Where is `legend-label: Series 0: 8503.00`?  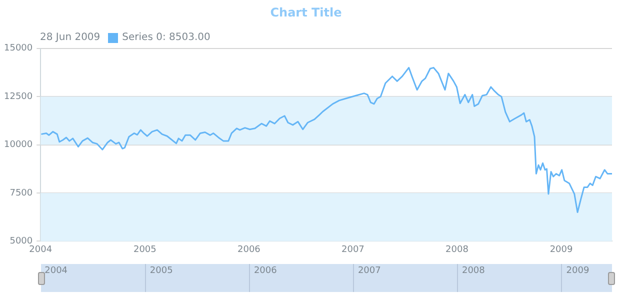
legend-label: Series 0: 8503.00 is located at coordinates (166, 37).